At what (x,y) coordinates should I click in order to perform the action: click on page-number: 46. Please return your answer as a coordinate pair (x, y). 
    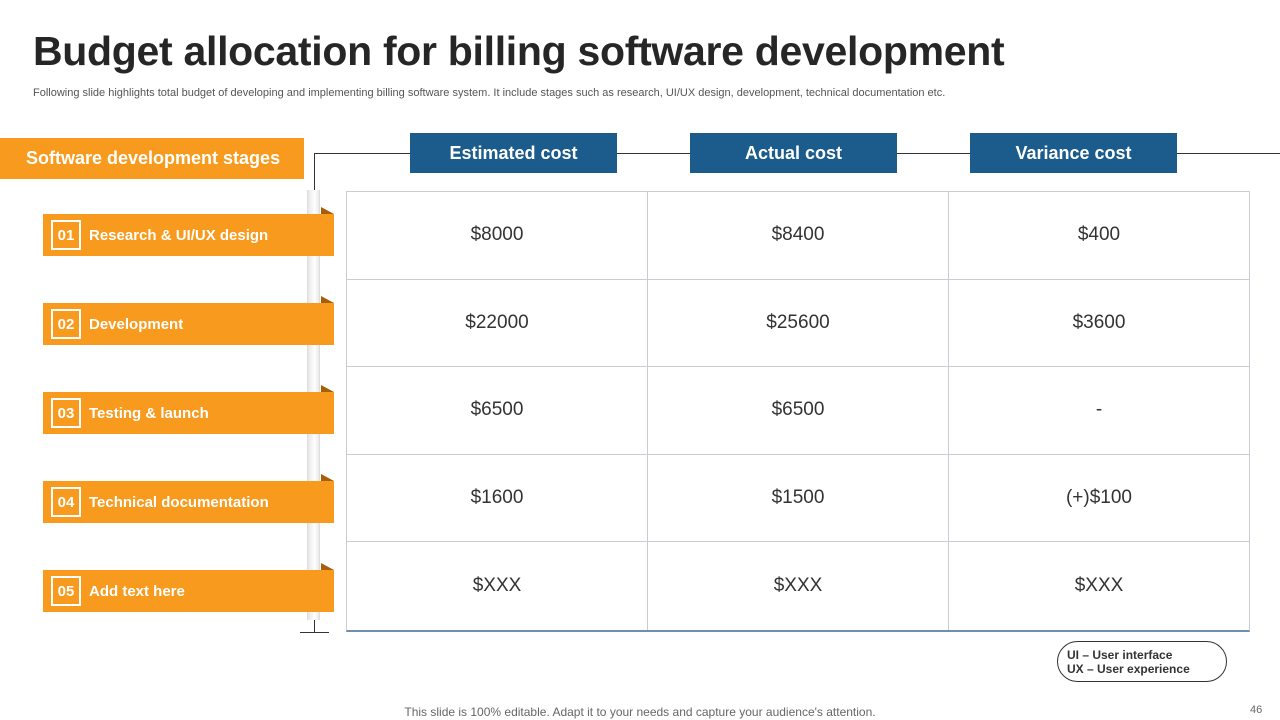
    Looking at the image, I should click on (1256, 710).